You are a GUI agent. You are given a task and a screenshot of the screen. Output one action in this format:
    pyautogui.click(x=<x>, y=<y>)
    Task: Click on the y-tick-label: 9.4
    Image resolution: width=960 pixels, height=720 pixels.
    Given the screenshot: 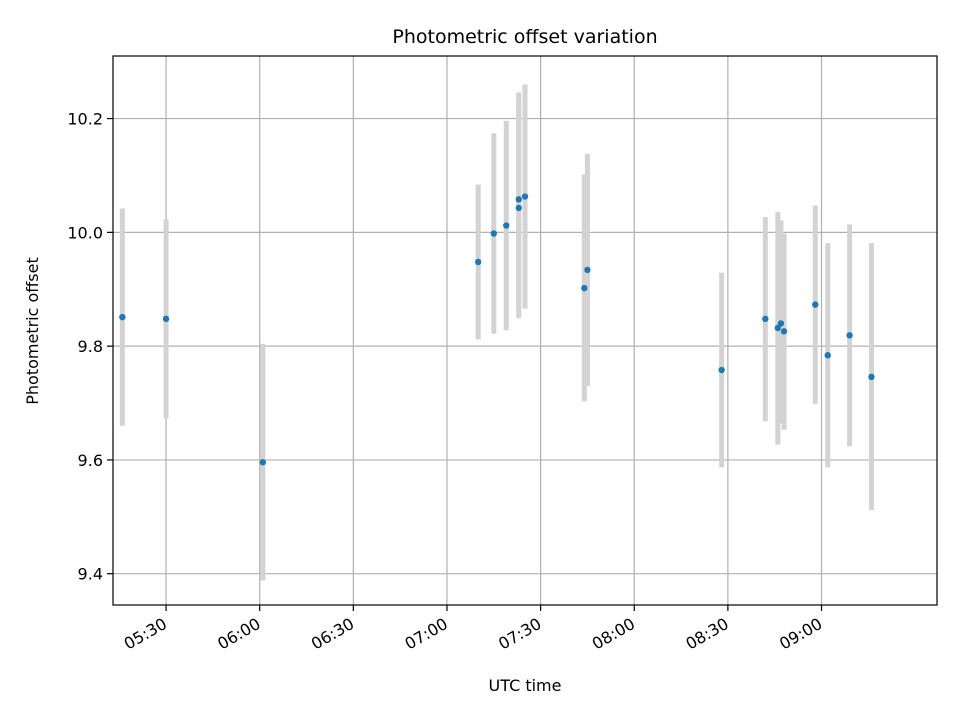 What is the action you would take?
    pyautogui.click(x=90, y=574)
    